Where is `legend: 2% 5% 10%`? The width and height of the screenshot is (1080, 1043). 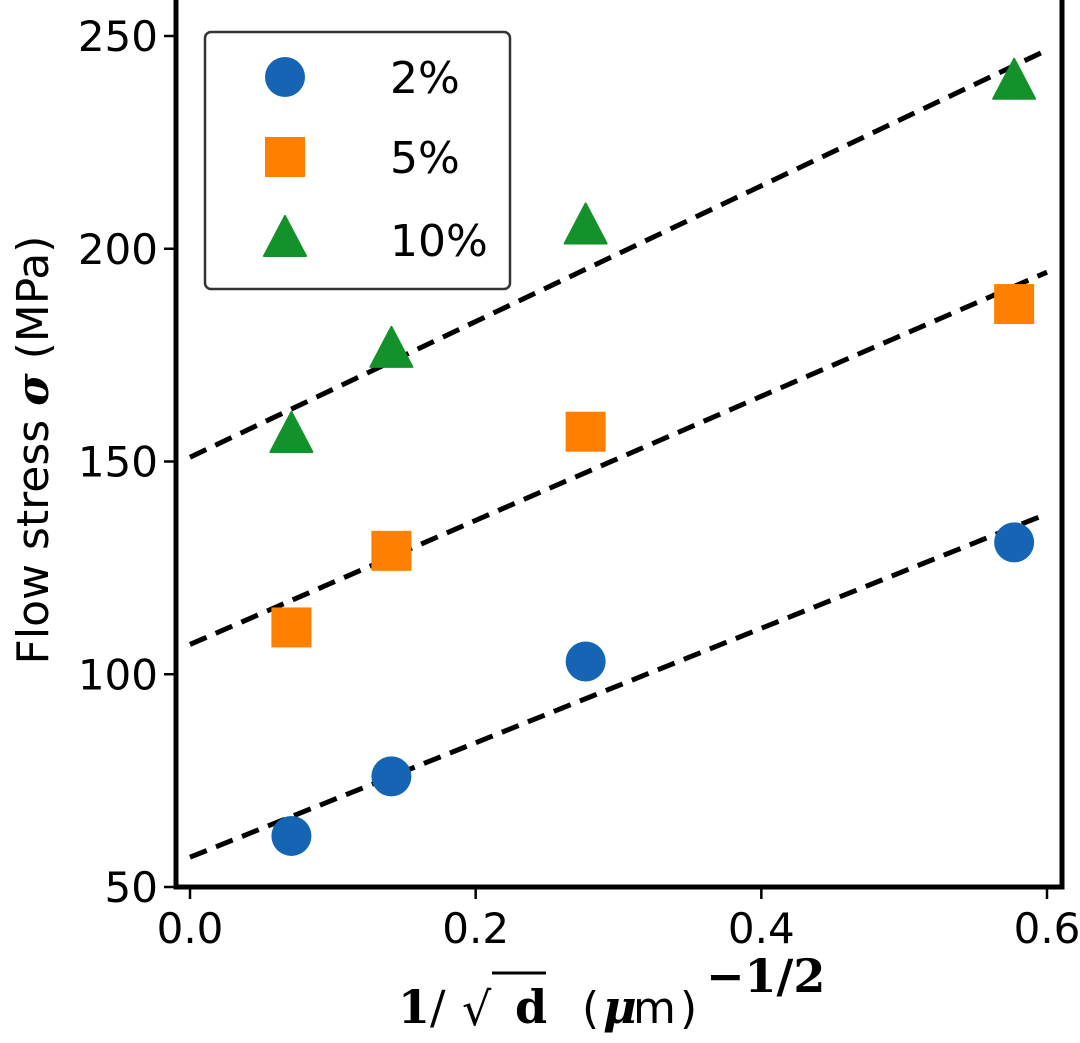 legend: 2% 5% 10% is located at coordinates (357, 160).